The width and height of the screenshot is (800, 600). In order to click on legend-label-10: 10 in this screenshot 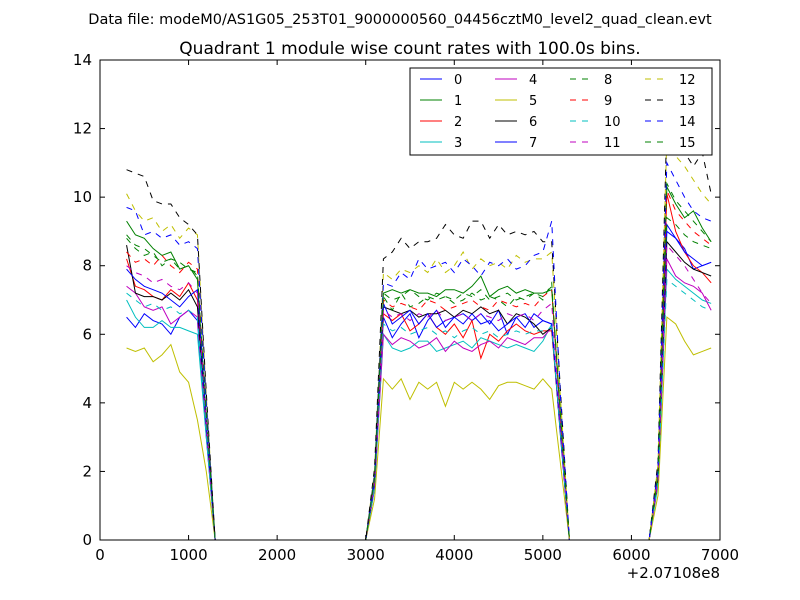, I will do `click(612, 122)`.